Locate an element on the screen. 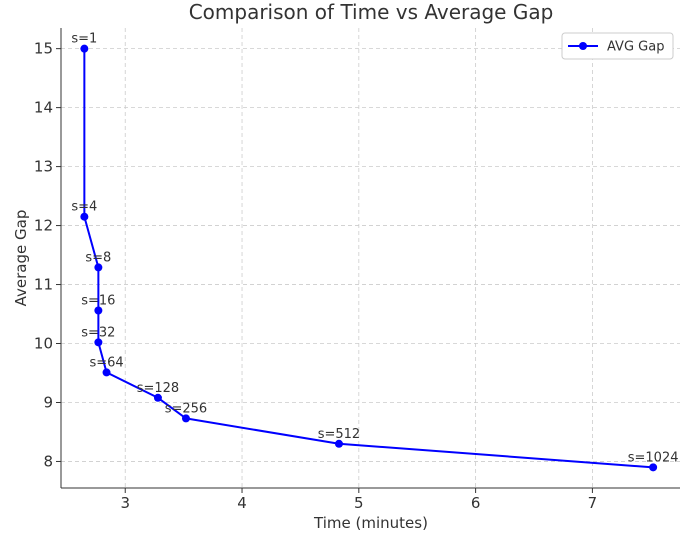 This screenshot has height=538, width=680. data-label: s=64 is located at coordinates (106, 362).